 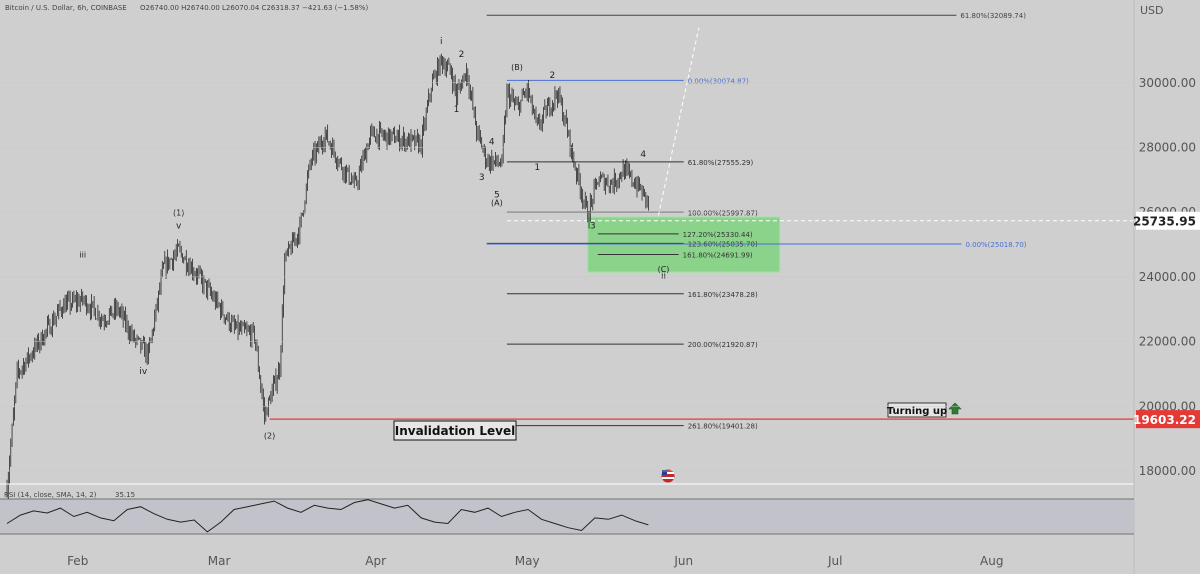 What do you see at coordinates (723, 295) in the screenshot?
I see `fib-level-label: 161.80%(23478.28)` at bounding box center [723, 295].